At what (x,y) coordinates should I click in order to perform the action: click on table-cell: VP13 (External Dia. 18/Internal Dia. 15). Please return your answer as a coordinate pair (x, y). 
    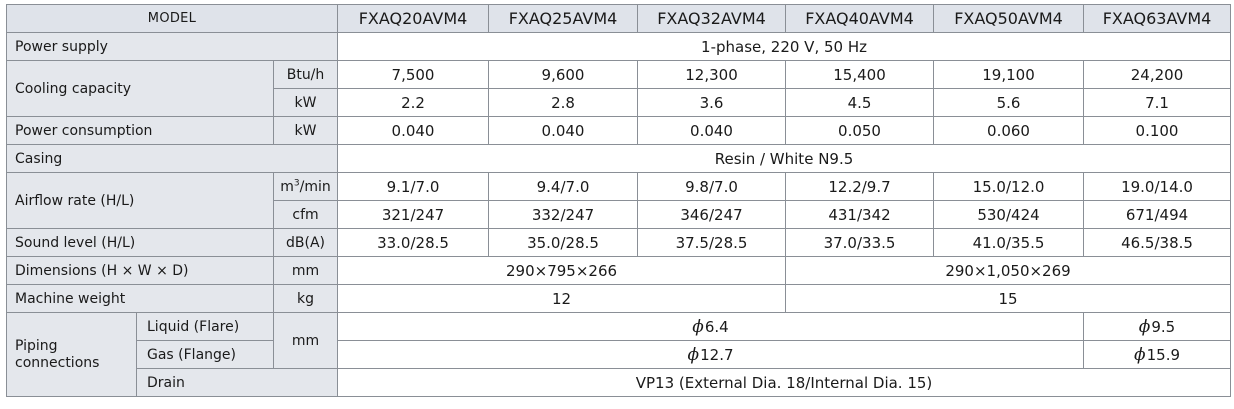
    Looking at the image, I should click on (784, 382).